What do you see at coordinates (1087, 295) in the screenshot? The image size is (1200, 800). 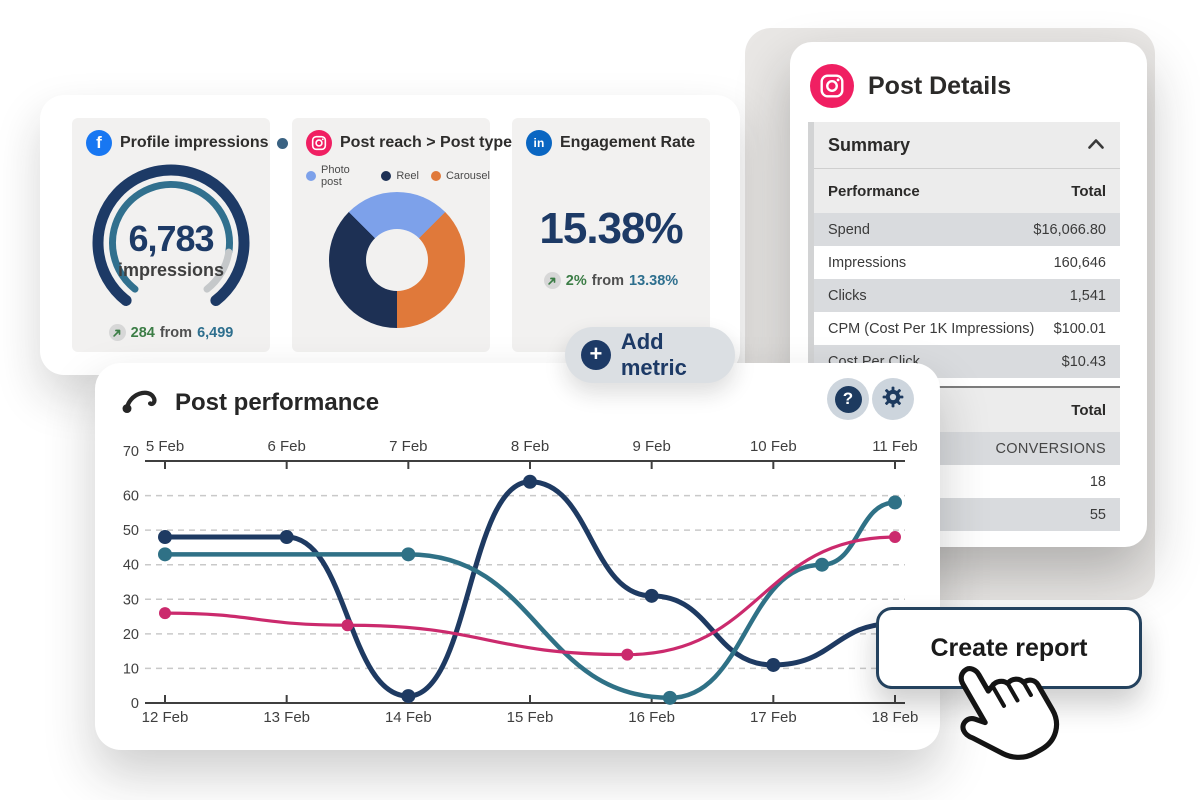 I see `row-value: 1,541` at bounding box center [1087, 295].